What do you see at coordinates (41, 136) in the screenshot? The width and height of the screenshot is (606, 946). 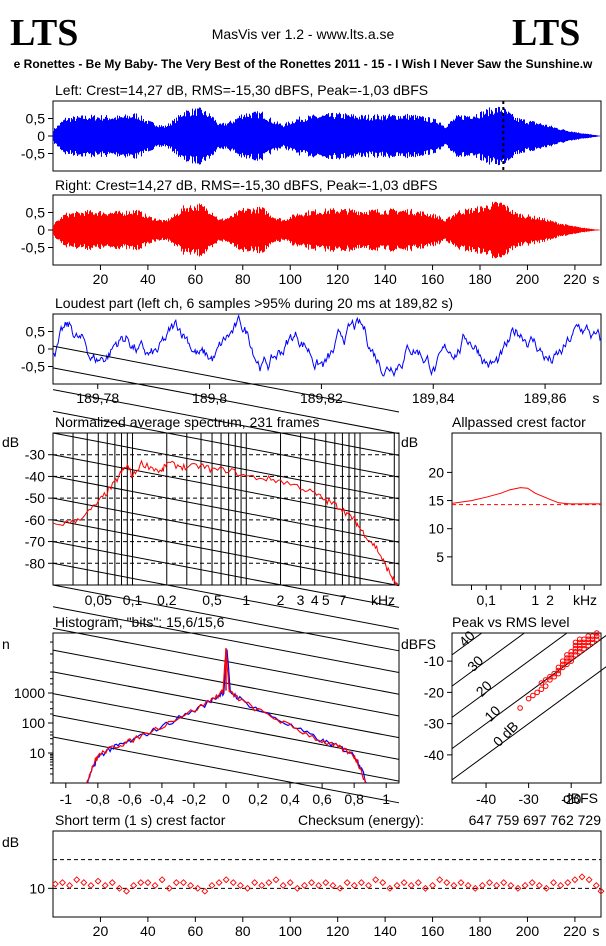 I see `left-waveform-ytick-label: 0` at bounding box center [41, 136].